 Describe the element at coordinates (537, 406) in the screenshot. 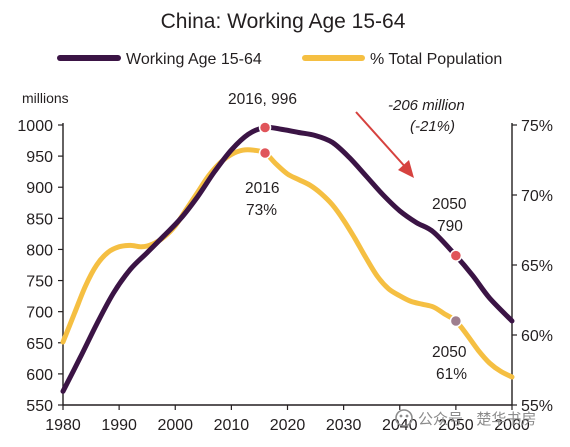

I see `right-tick-label: 55%` at that location.